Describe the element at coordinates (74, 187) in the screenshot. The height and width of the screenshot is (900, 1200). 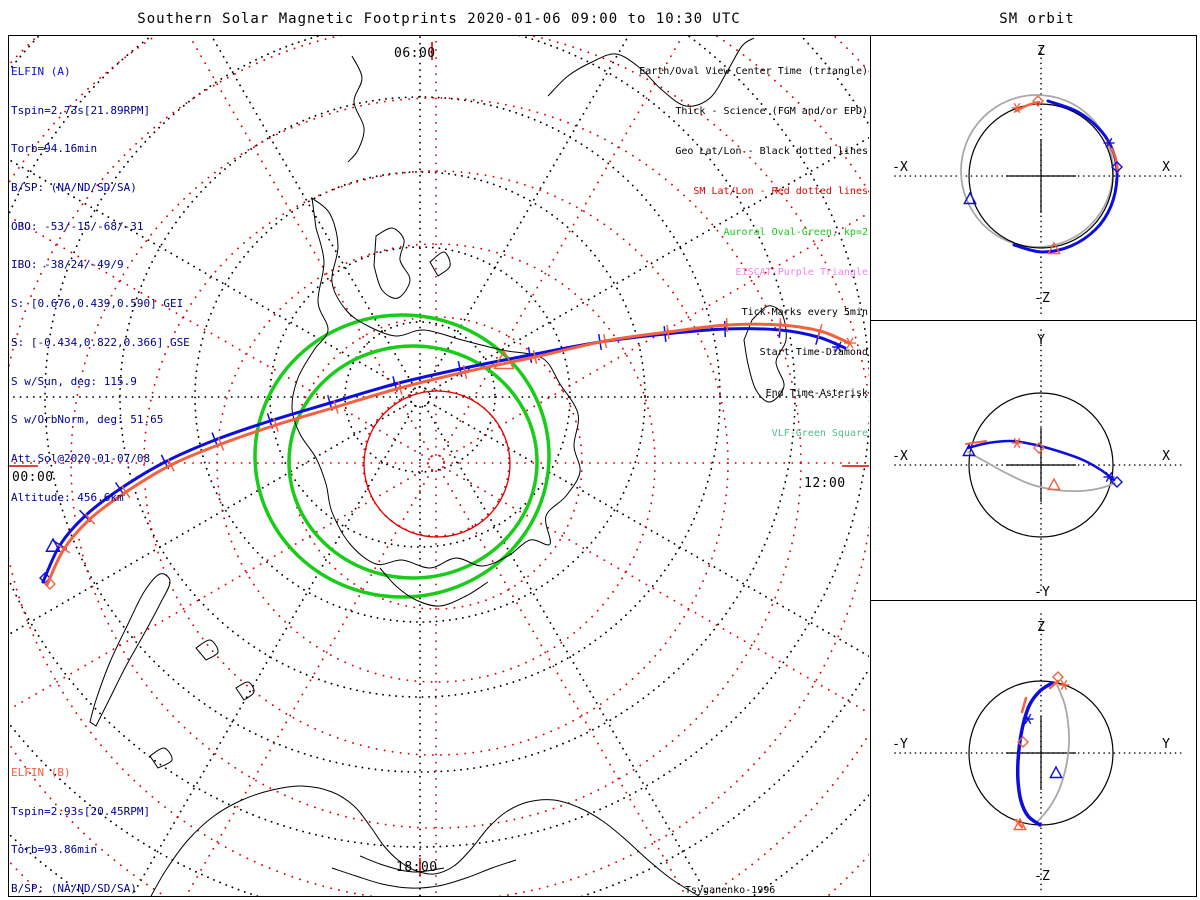
I see `elfin-a-line: B/SP: (NA/ND/SD/SA)` at that location.